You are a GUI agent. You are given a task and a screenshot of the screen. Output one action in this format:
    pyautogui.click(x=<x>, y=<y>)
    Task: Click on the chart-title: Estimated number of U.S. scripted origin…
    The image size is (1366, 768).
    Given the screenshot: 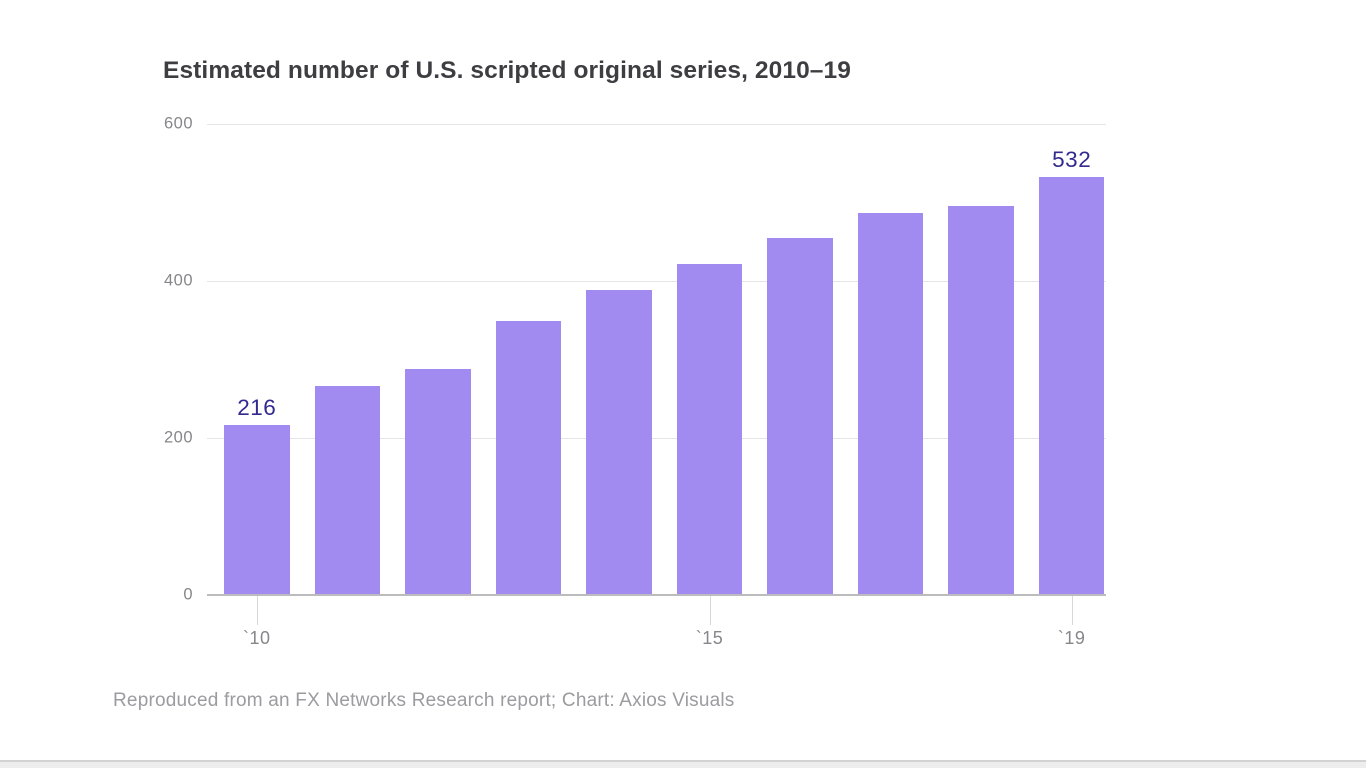 What is the action you would take?
    pyautogui.click(x=507, y=70)
    